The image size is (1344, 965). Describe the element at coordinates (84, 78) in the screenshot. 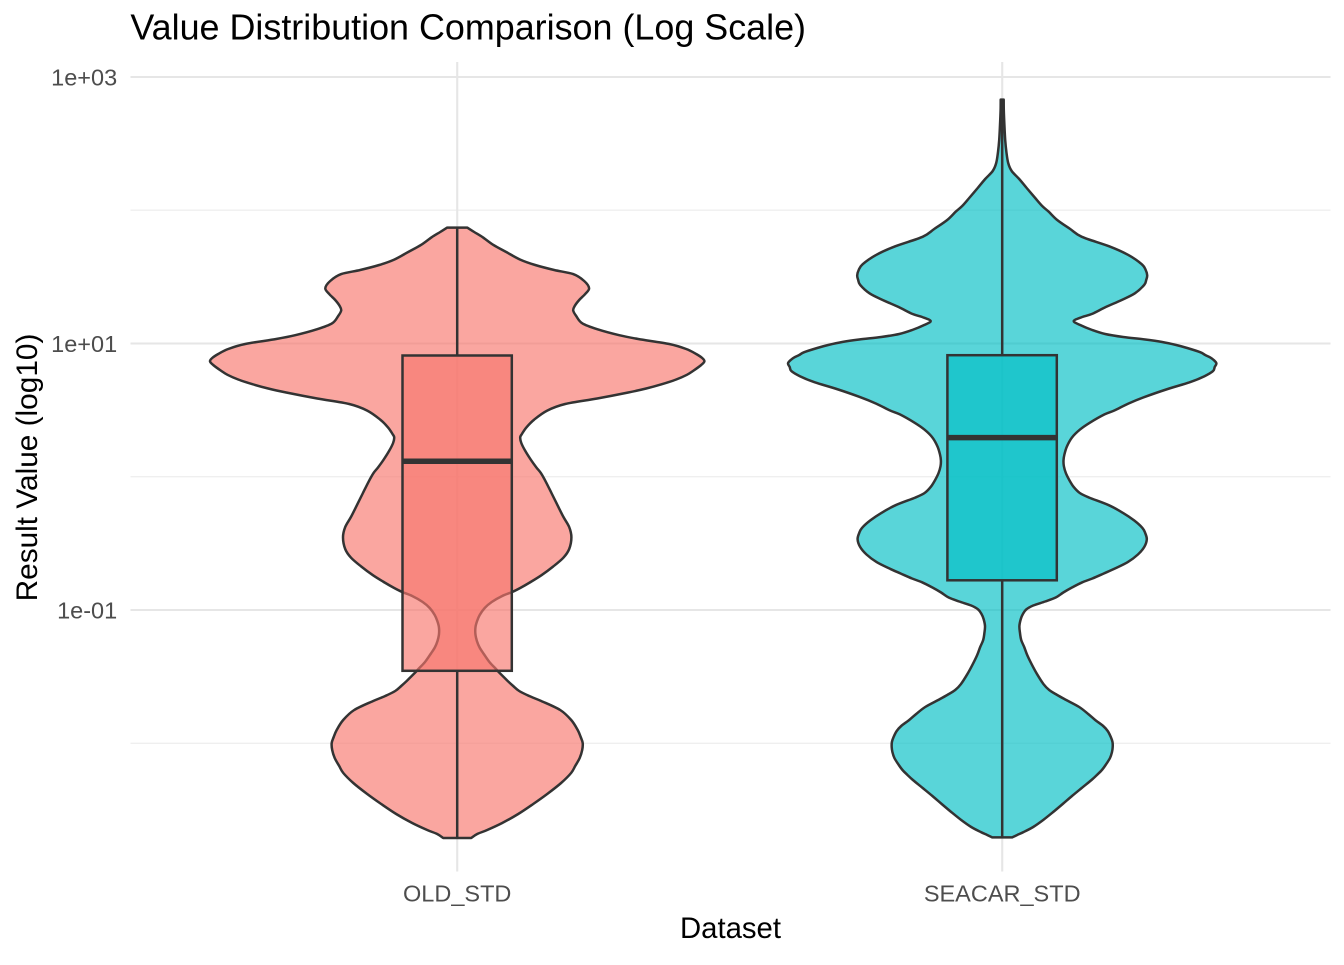

I see `svg-text: 1e+03` at that location.